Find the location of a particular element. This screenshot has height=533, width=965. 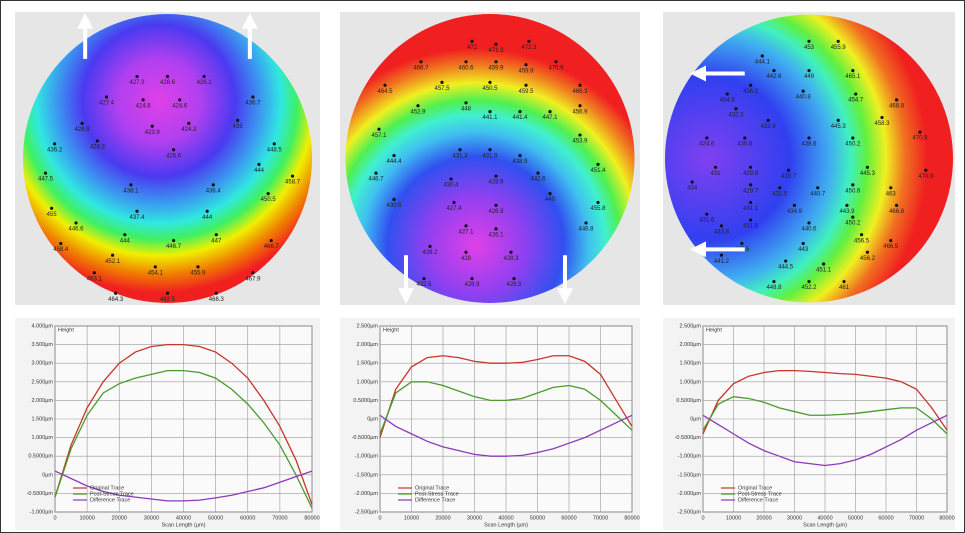

y-tick-label: 1.000µm is located at coordinates (367, 382).